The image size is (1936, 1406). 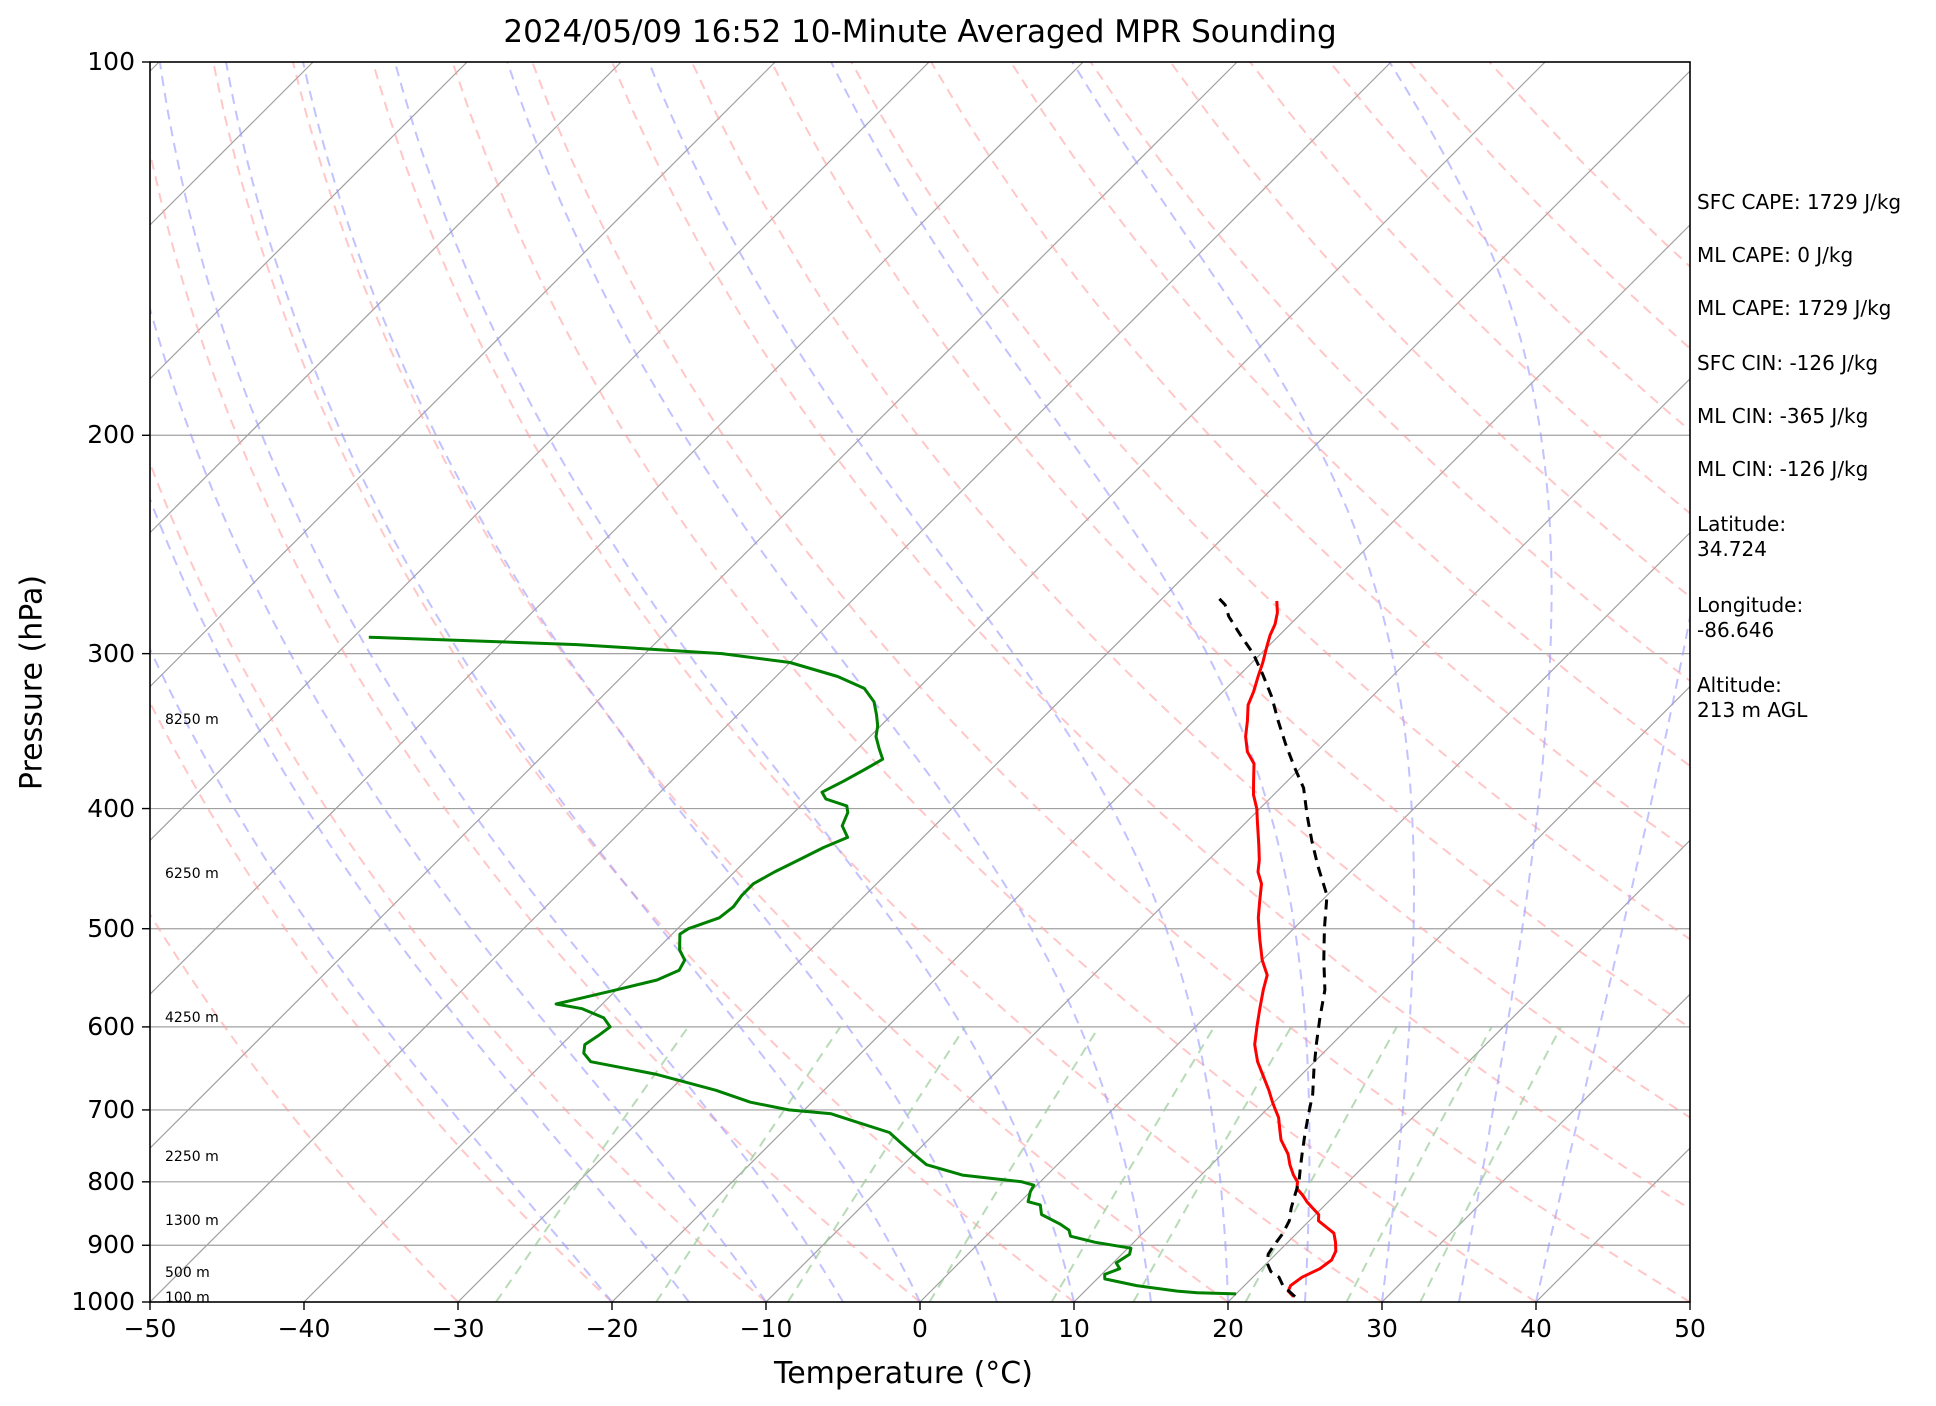 What do you see at coordinates (111, 653) in the screenshot?
I see `y-tick-label: 300` at bounding box center [111, 653].